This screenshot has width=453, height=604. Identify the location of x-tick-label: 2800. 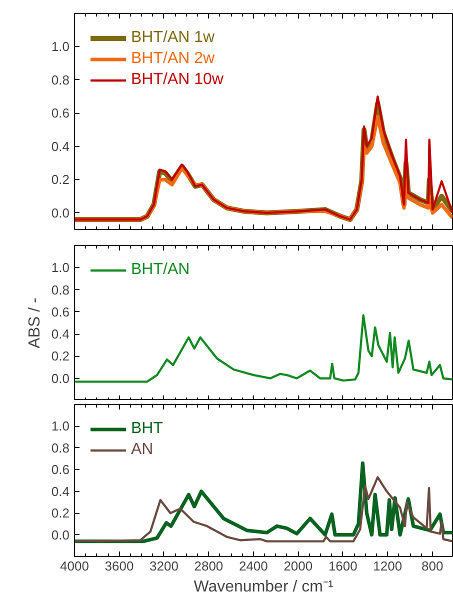
(209, 566).